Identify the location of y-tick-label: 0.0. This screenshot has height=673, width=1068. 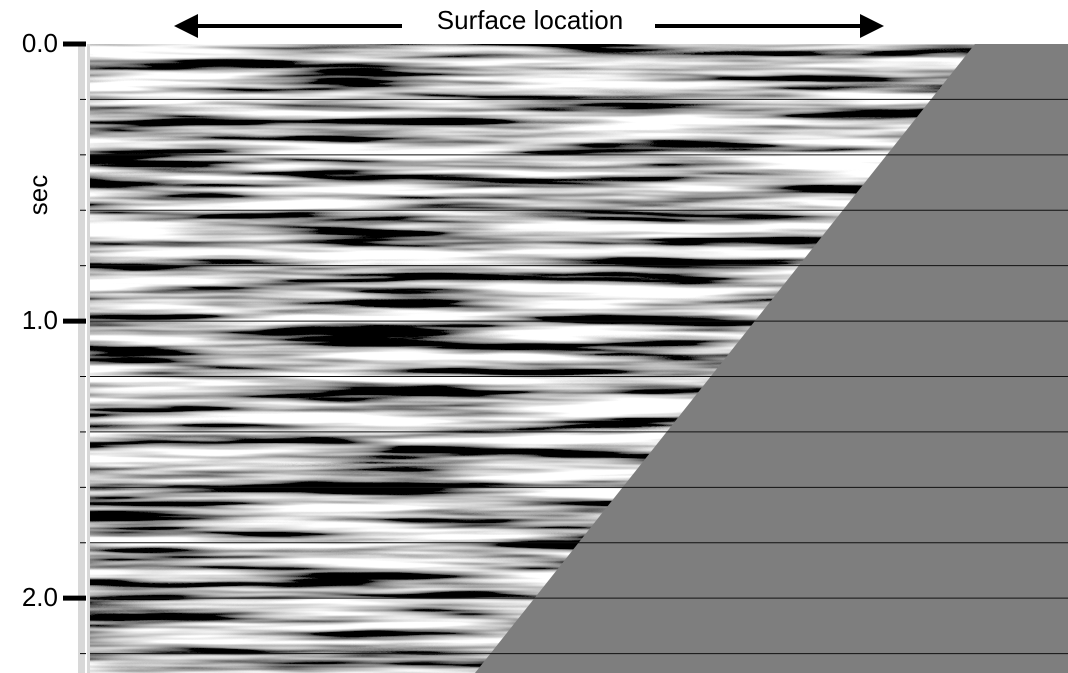
(40, 43).